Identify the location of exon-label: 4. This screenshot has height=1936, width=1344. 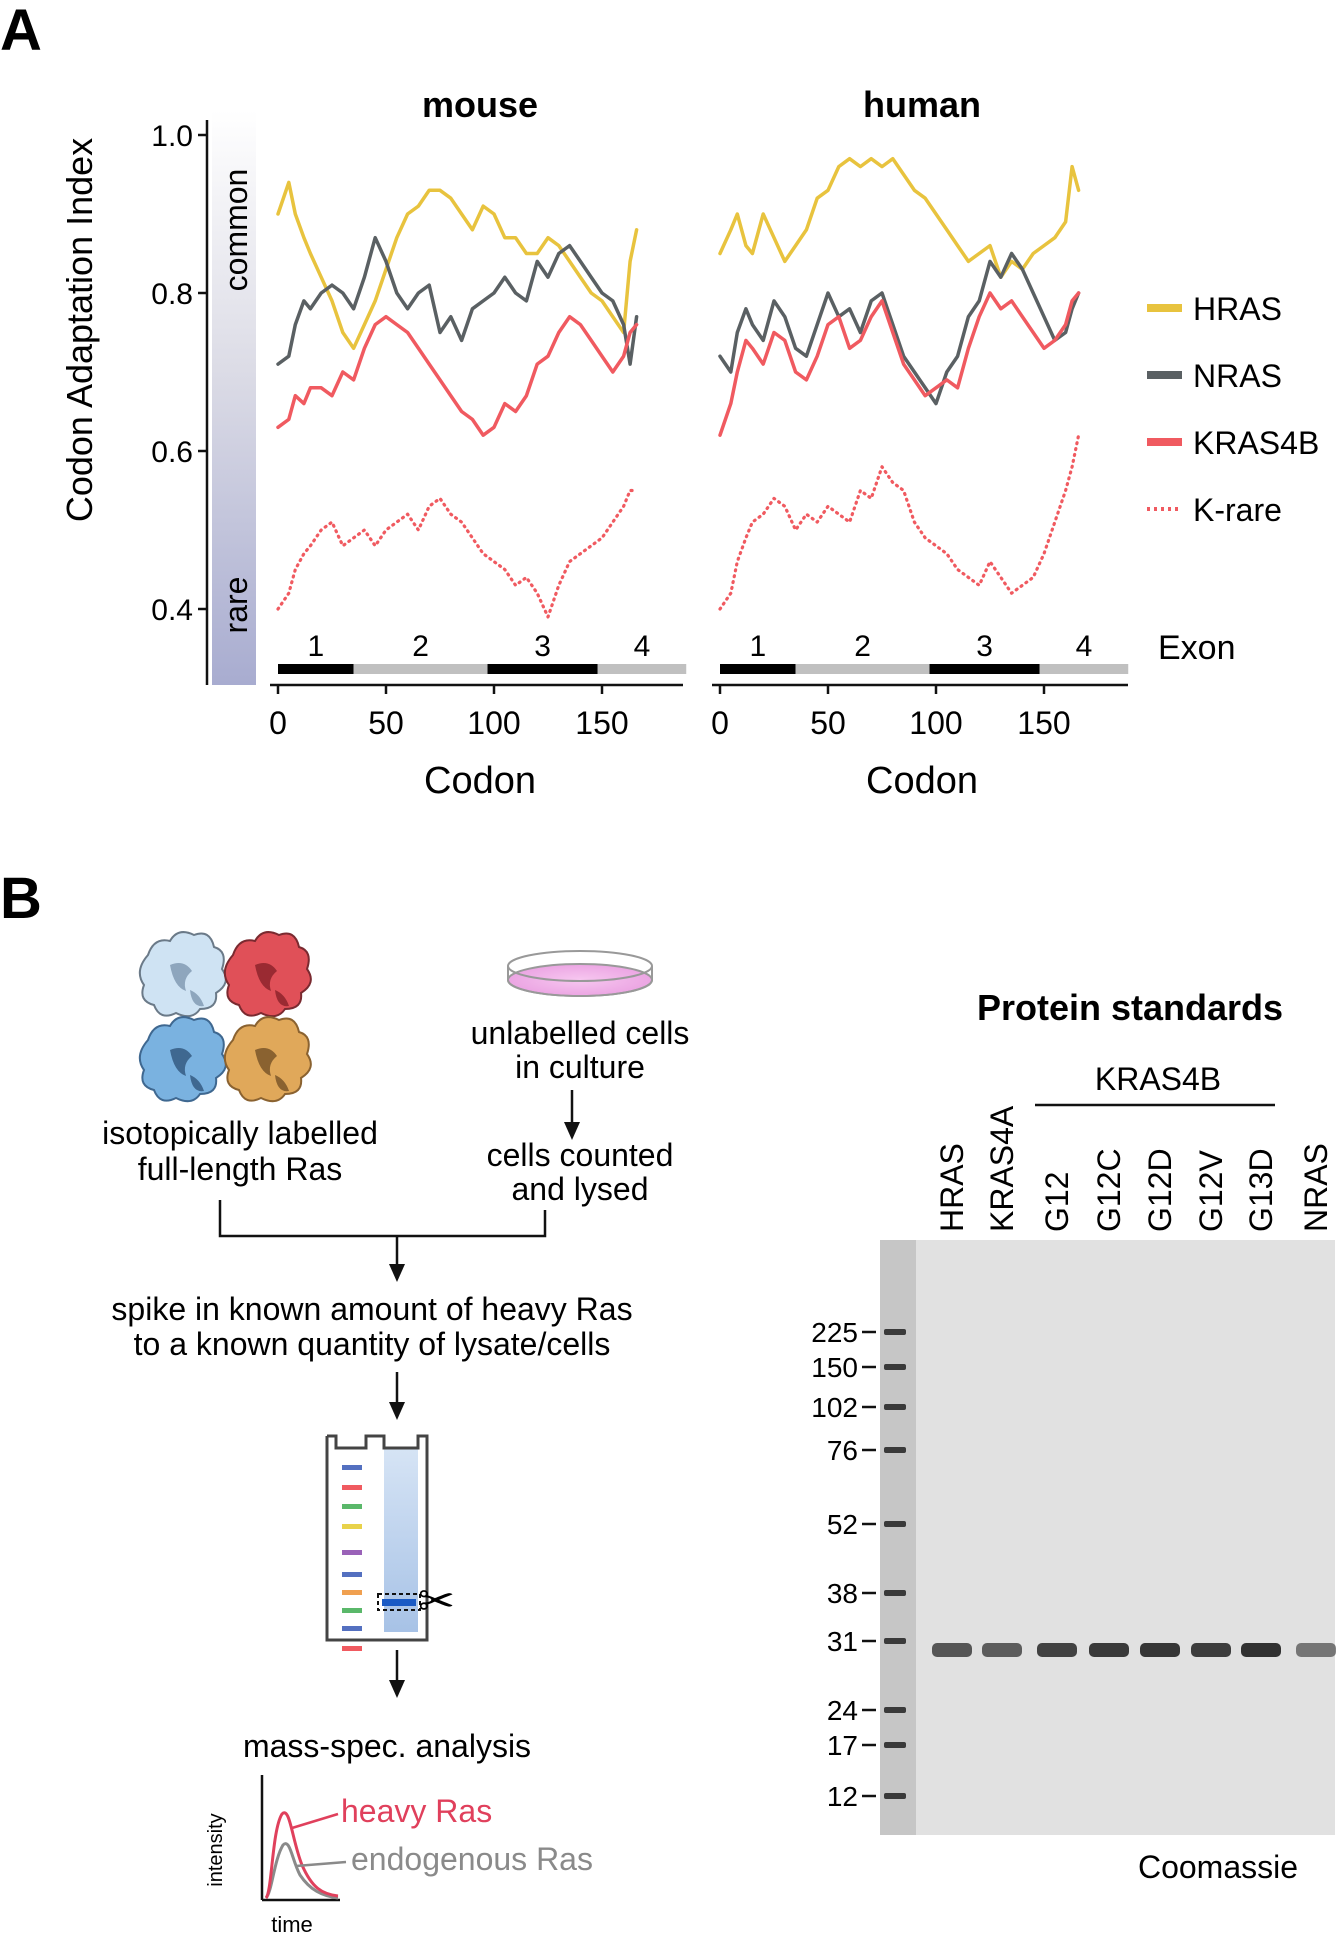
(1084, 646).